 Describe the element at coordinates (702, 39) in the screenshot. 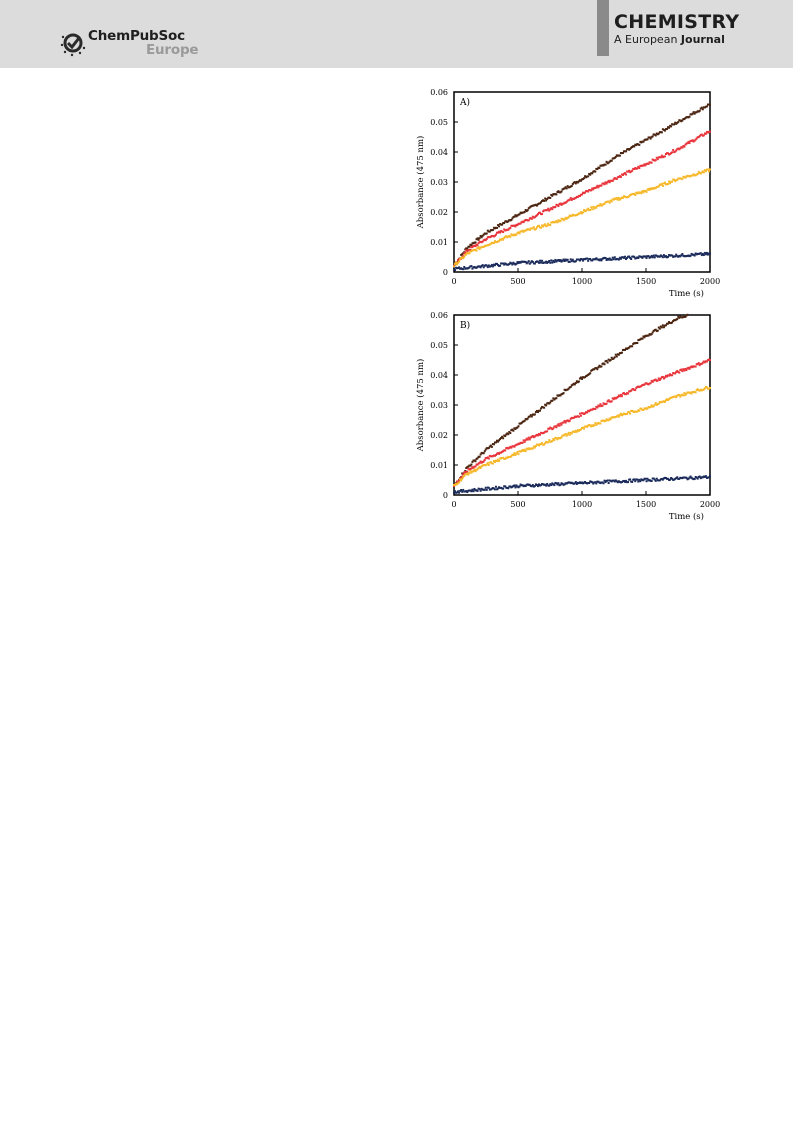

I see `journal-subtitle-bold: Journal` at that location.